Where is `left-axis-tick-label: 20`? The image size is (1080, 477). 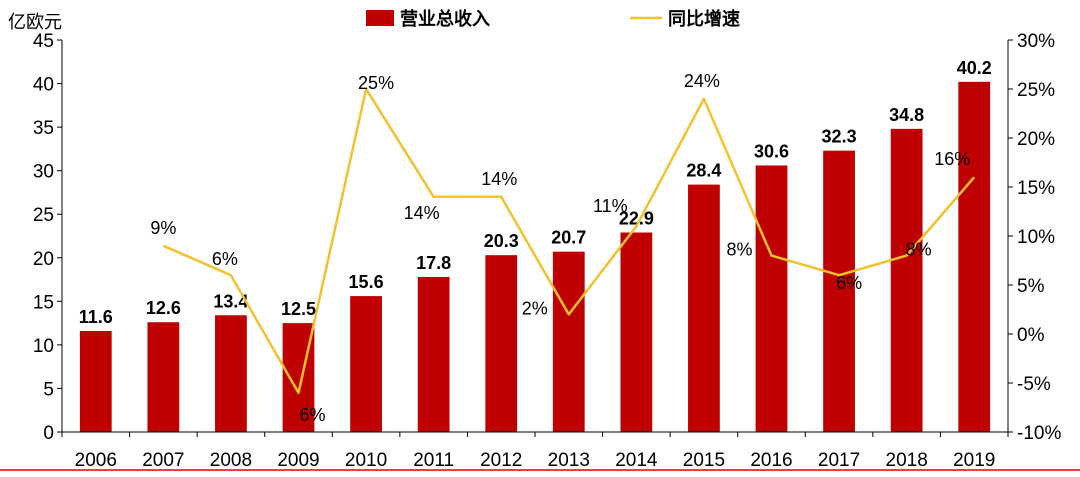 left-axis-tick-label: 20 is located at coordinates (43, 259).